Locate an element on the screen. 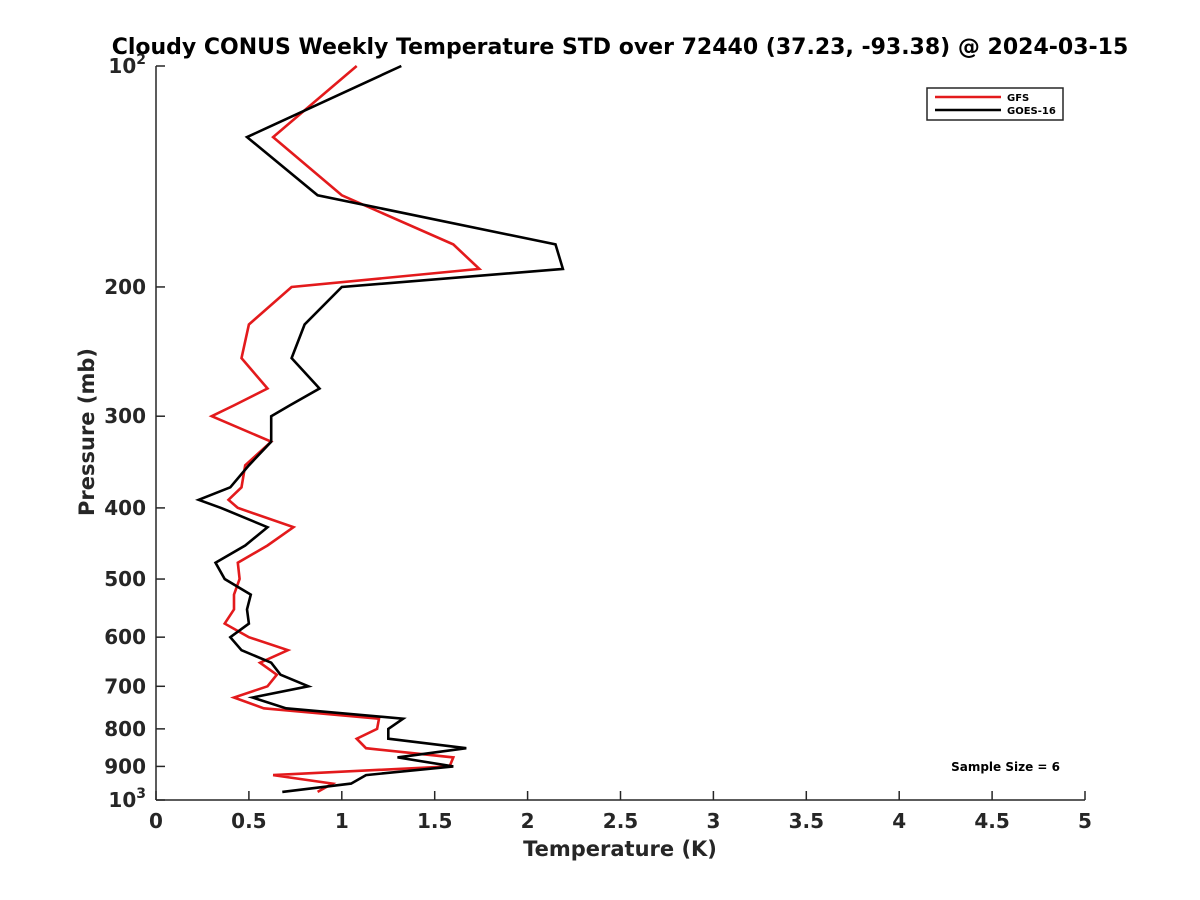  y-tick-base: 500 is located at coordinates (125, 579).